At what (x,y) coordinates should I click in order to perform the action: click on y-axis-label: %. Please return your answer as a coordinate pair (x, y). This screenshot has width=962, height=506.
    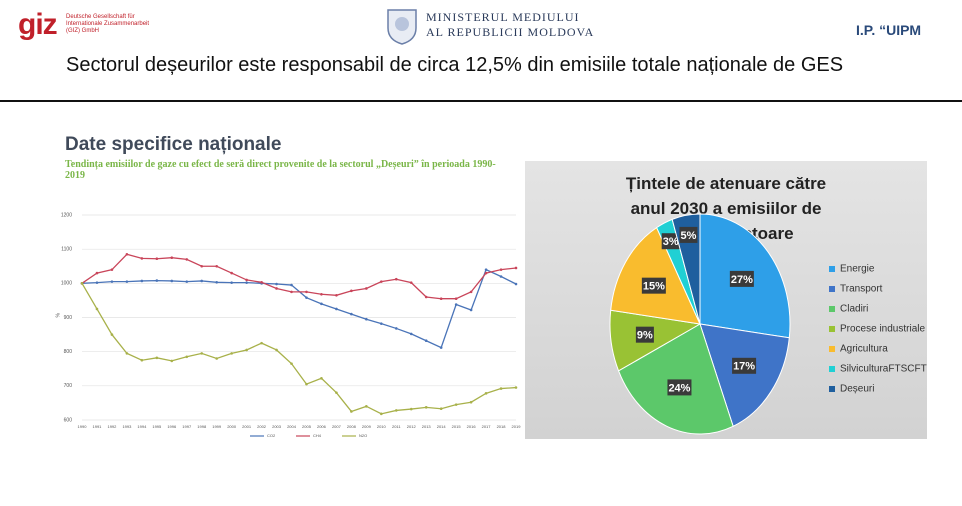
    Looking at the image, I should click on (58, 315).